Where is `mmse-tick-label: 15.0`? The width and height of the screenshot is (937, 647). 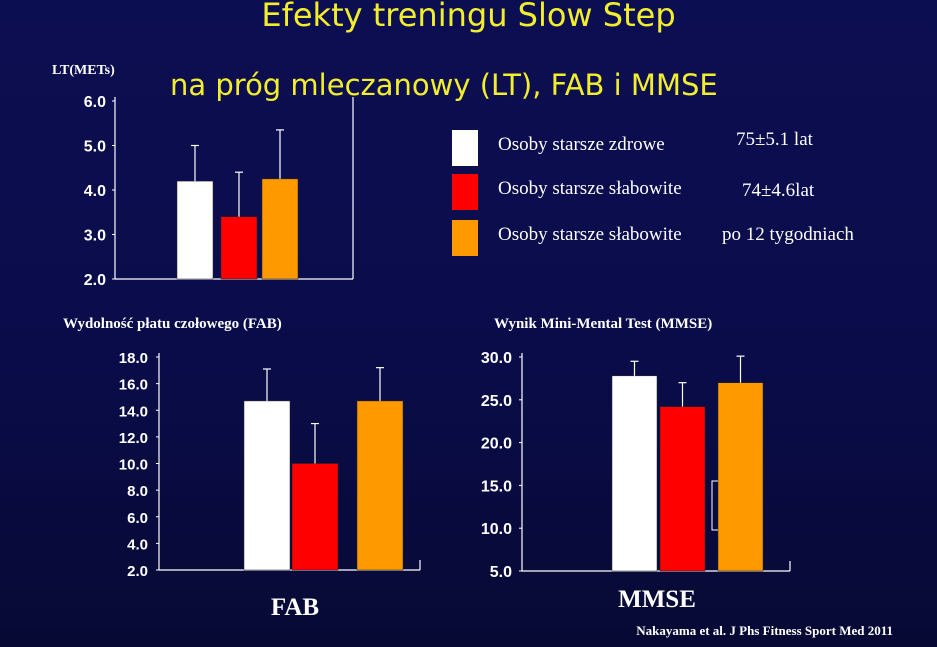
mmse-tick-label: 15.0 is located at coordinates (496, 486).